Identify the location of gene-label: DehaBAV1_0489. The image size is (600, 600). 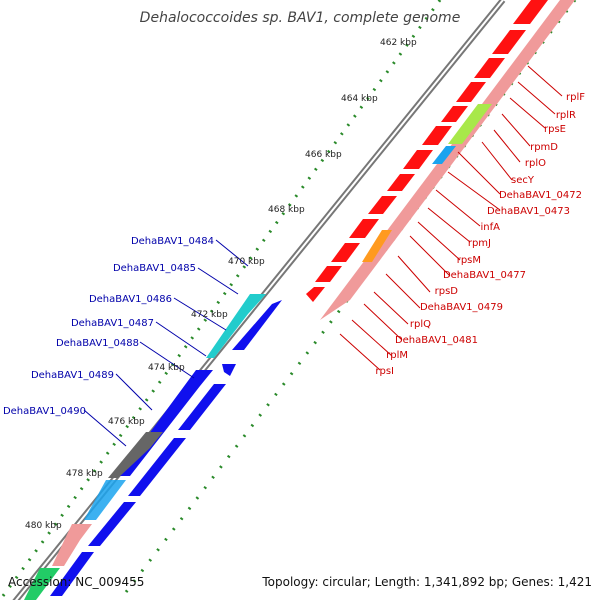
(72, 375).